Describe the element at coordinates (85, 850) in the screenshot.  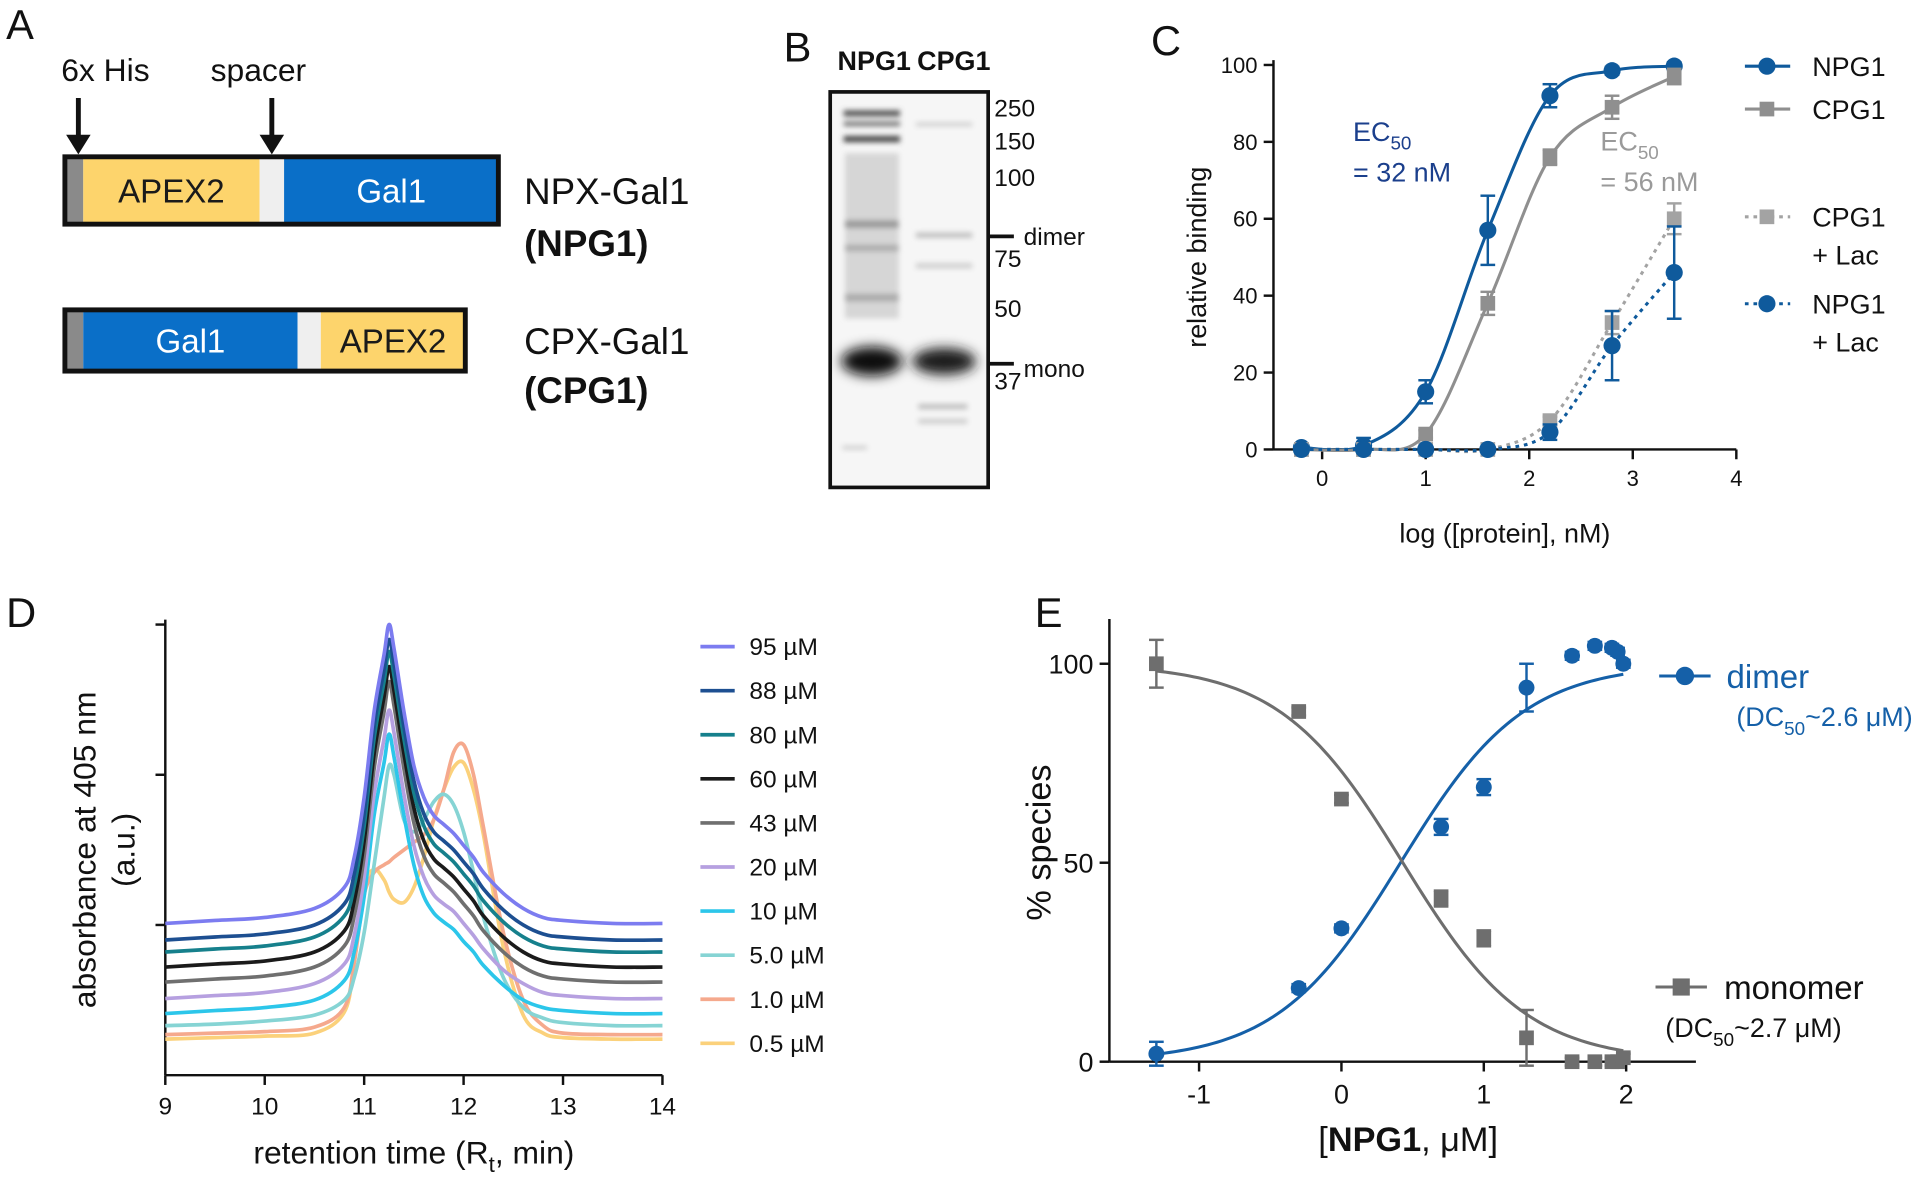
I see `y-axis-label: absorbance at 405 nm` at that location.